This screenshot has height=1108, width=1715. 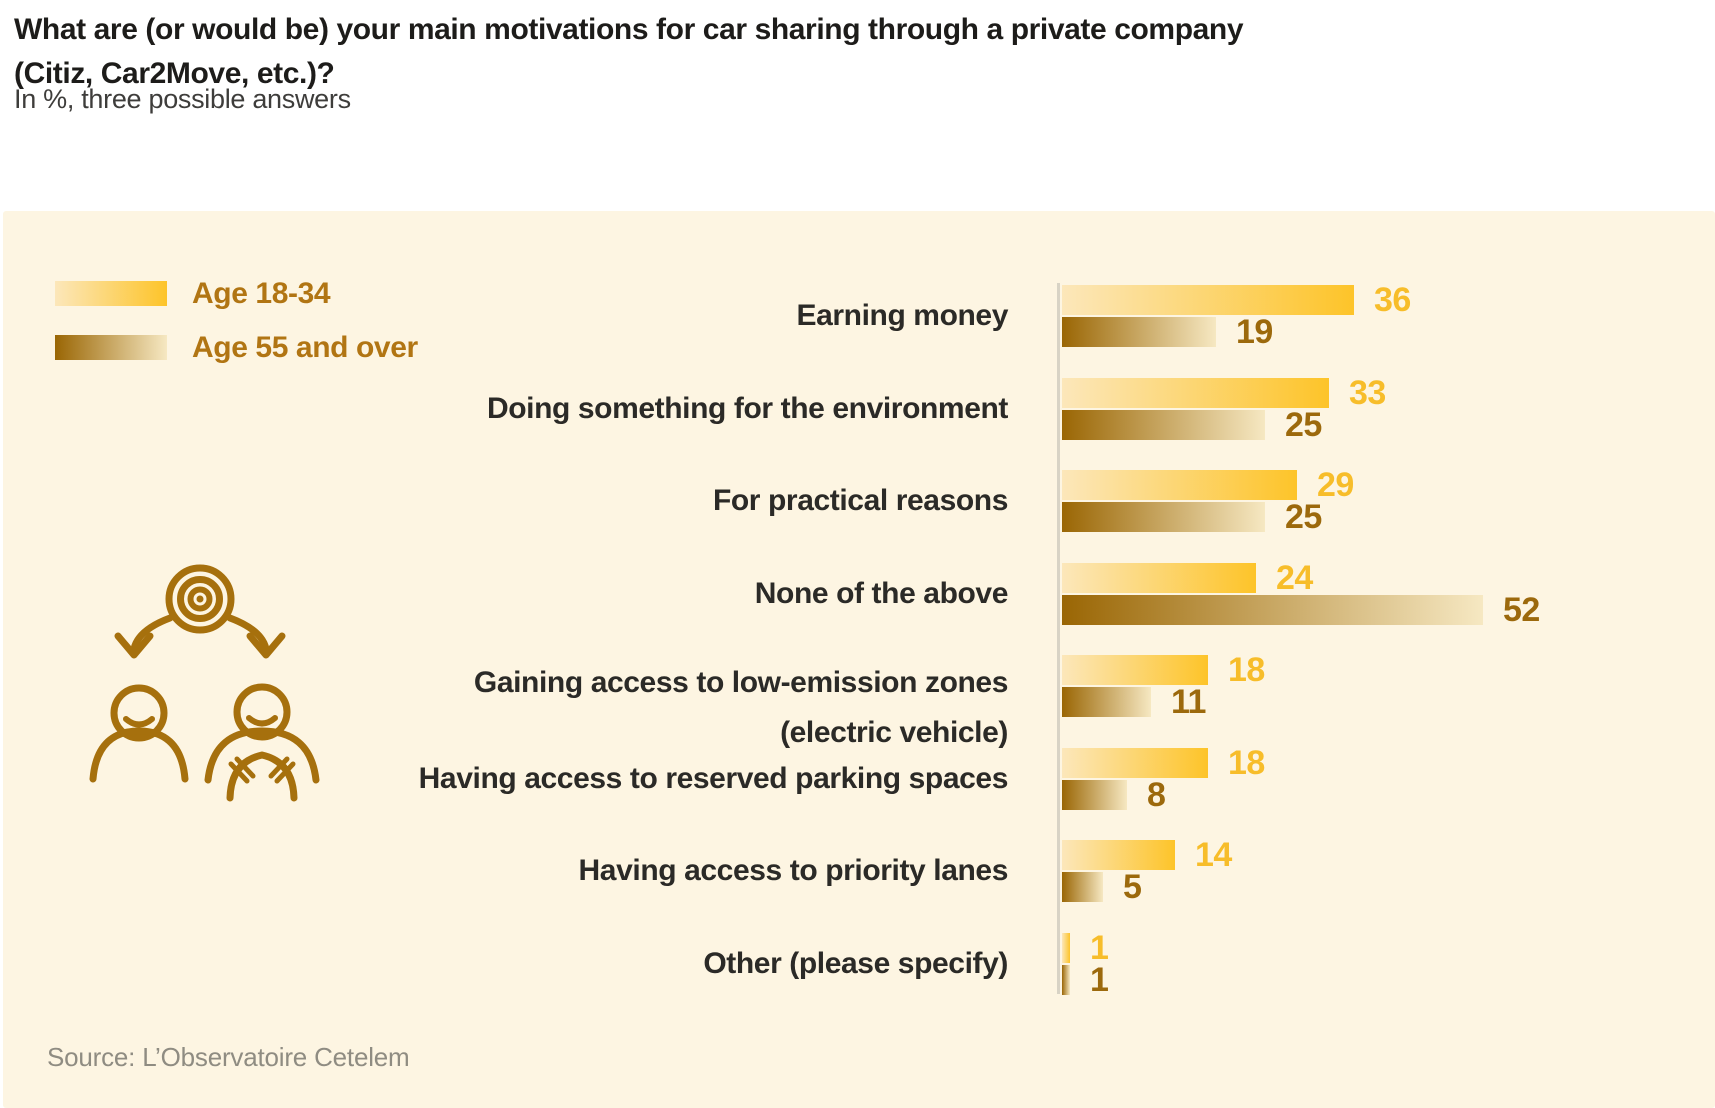 I want to click on category-label: For practical reasons, so click(x=860, y=501).